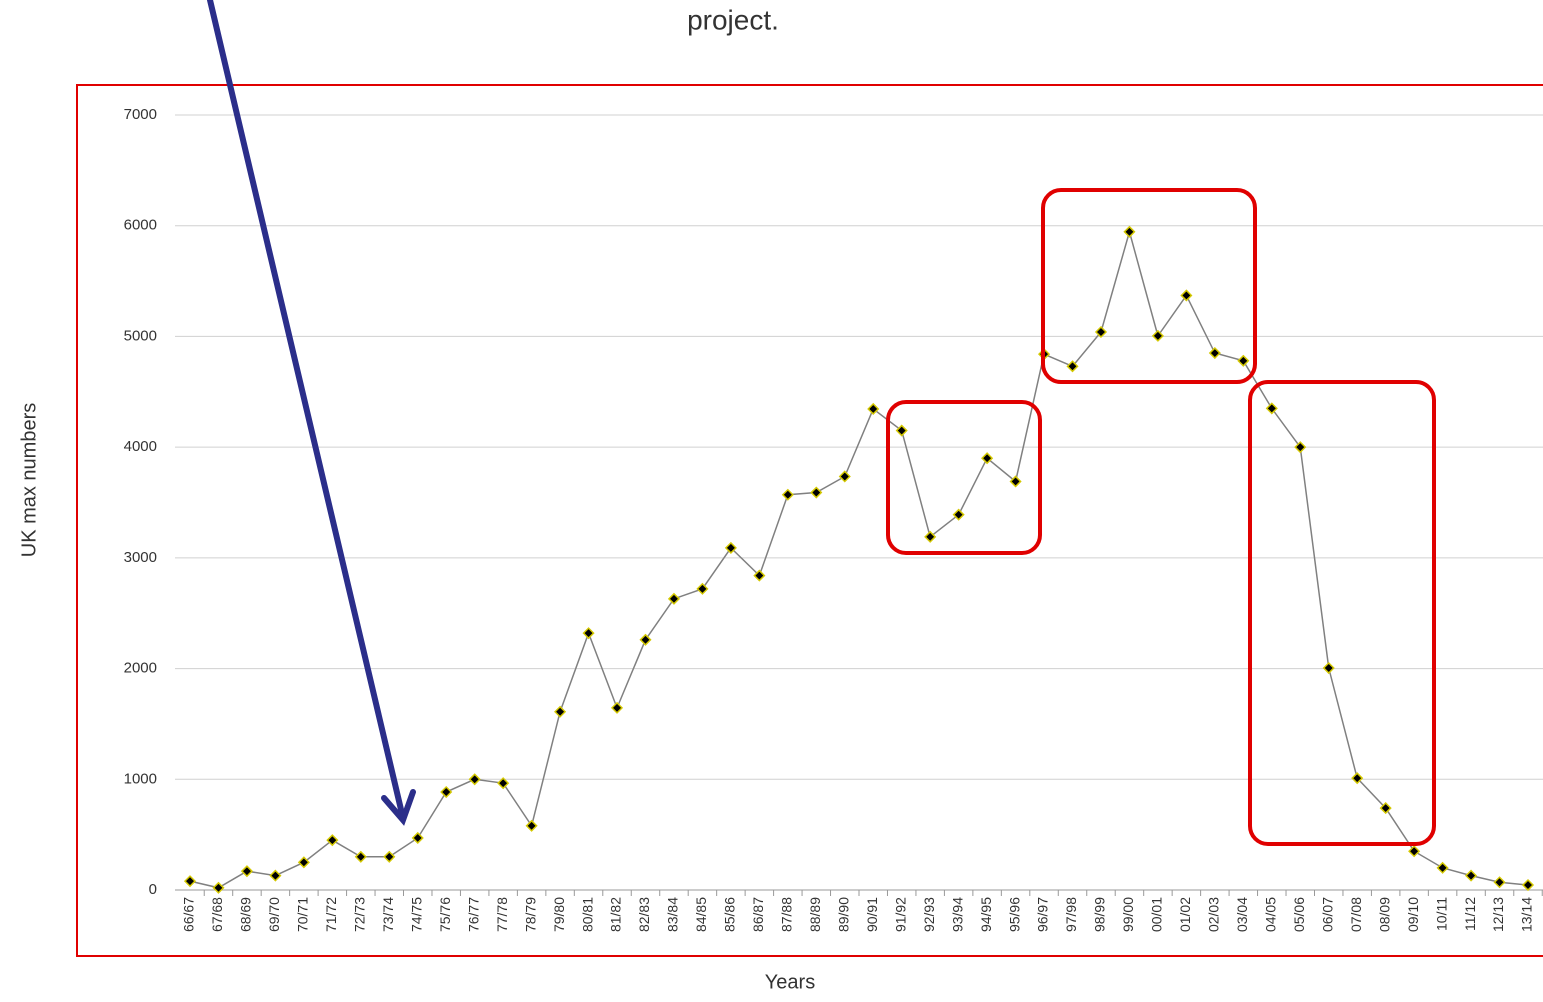  I want to click on x-tick-label: 76/77, so click(473, 914).